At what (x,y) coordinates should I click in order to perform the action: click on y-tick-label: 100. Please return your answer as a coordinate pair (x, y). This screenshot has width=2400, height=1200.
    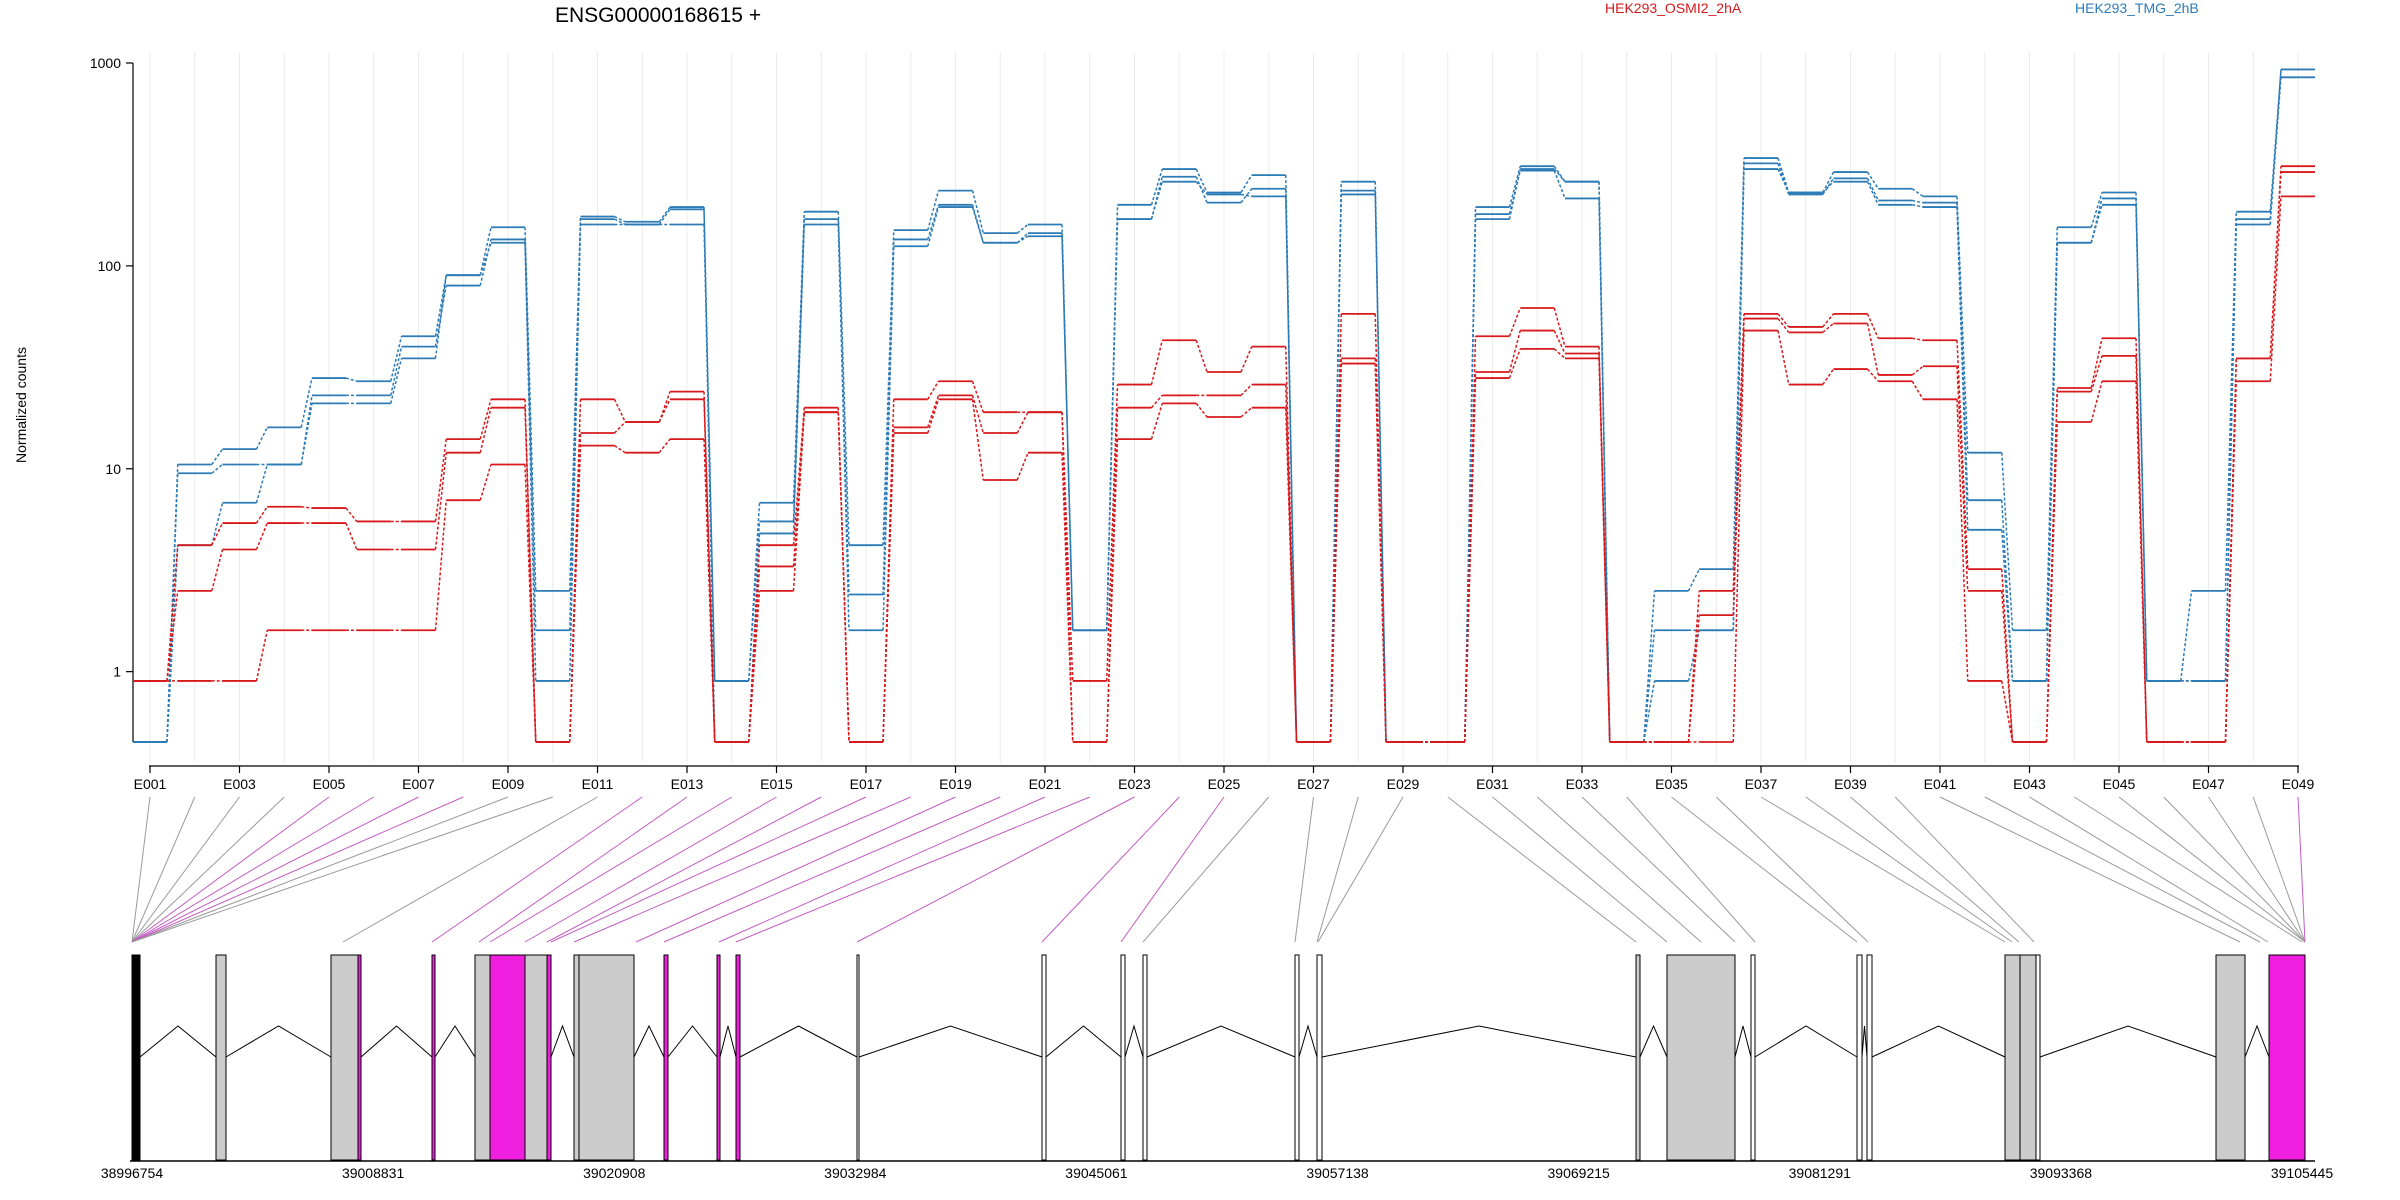
    Looking at the image, I should click on (110, 266).